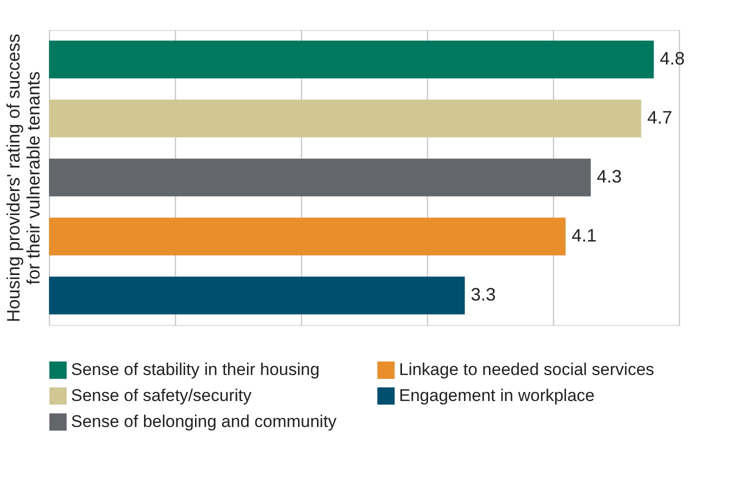  What do you see at coordinates (526, 370) in the screenshot?
I see `legend-label: Linkage to needed social services` at bounding box center [526, 370].